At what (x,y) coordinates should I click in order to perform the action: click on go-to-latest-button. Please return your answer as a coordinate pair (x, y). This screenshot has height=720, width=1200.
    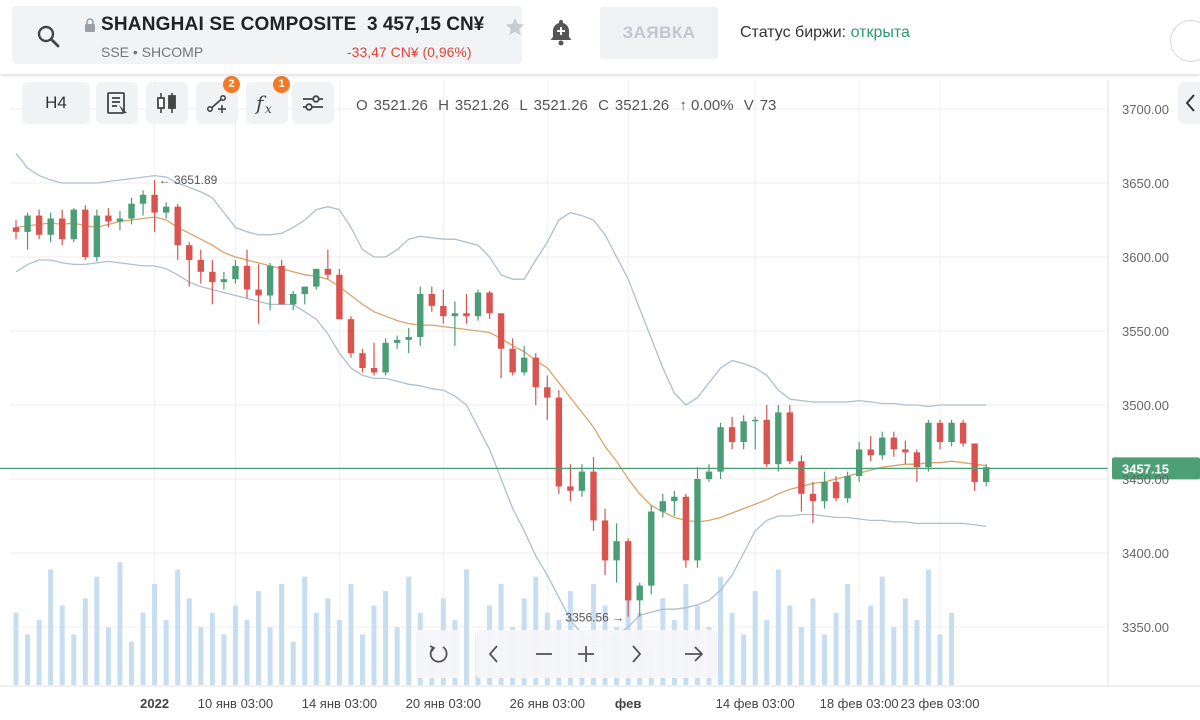
    Looking at the image, I should click on (694, 654).